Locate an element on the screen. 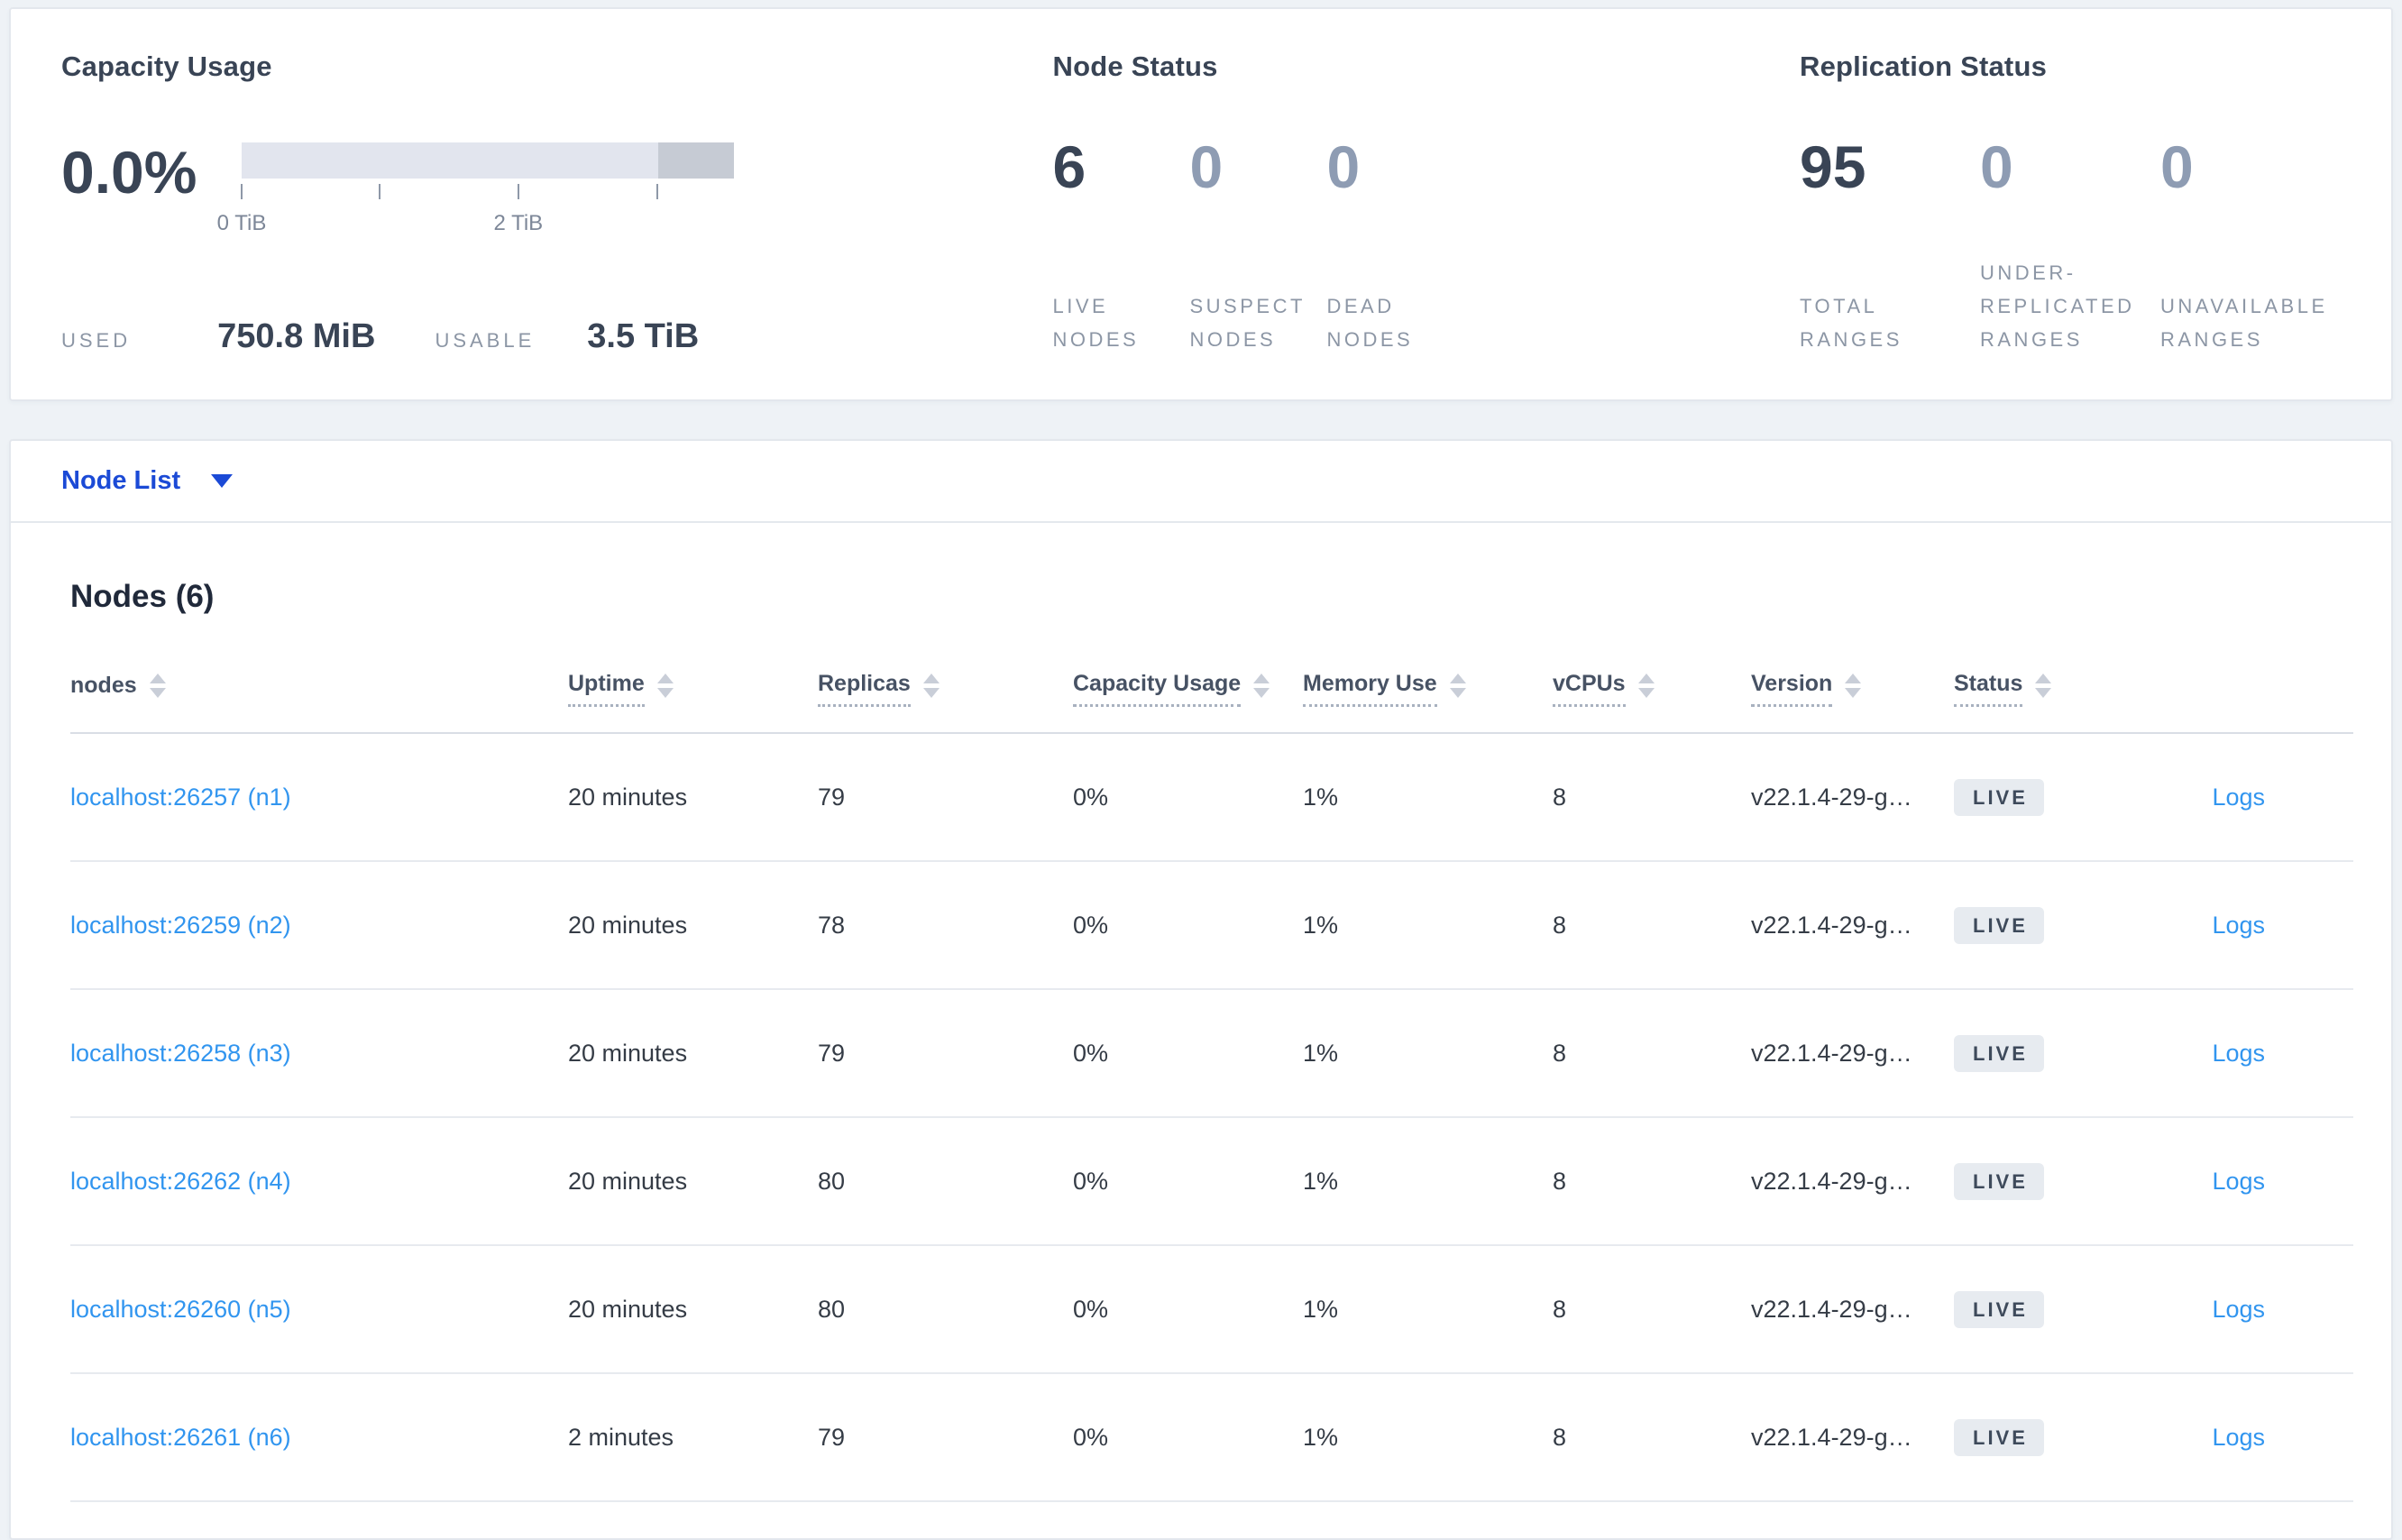 The height and width of the screenshot is (1540, 2402). capacity-axis-tick-label: 2 TiB is located at coordinates (518, 223).